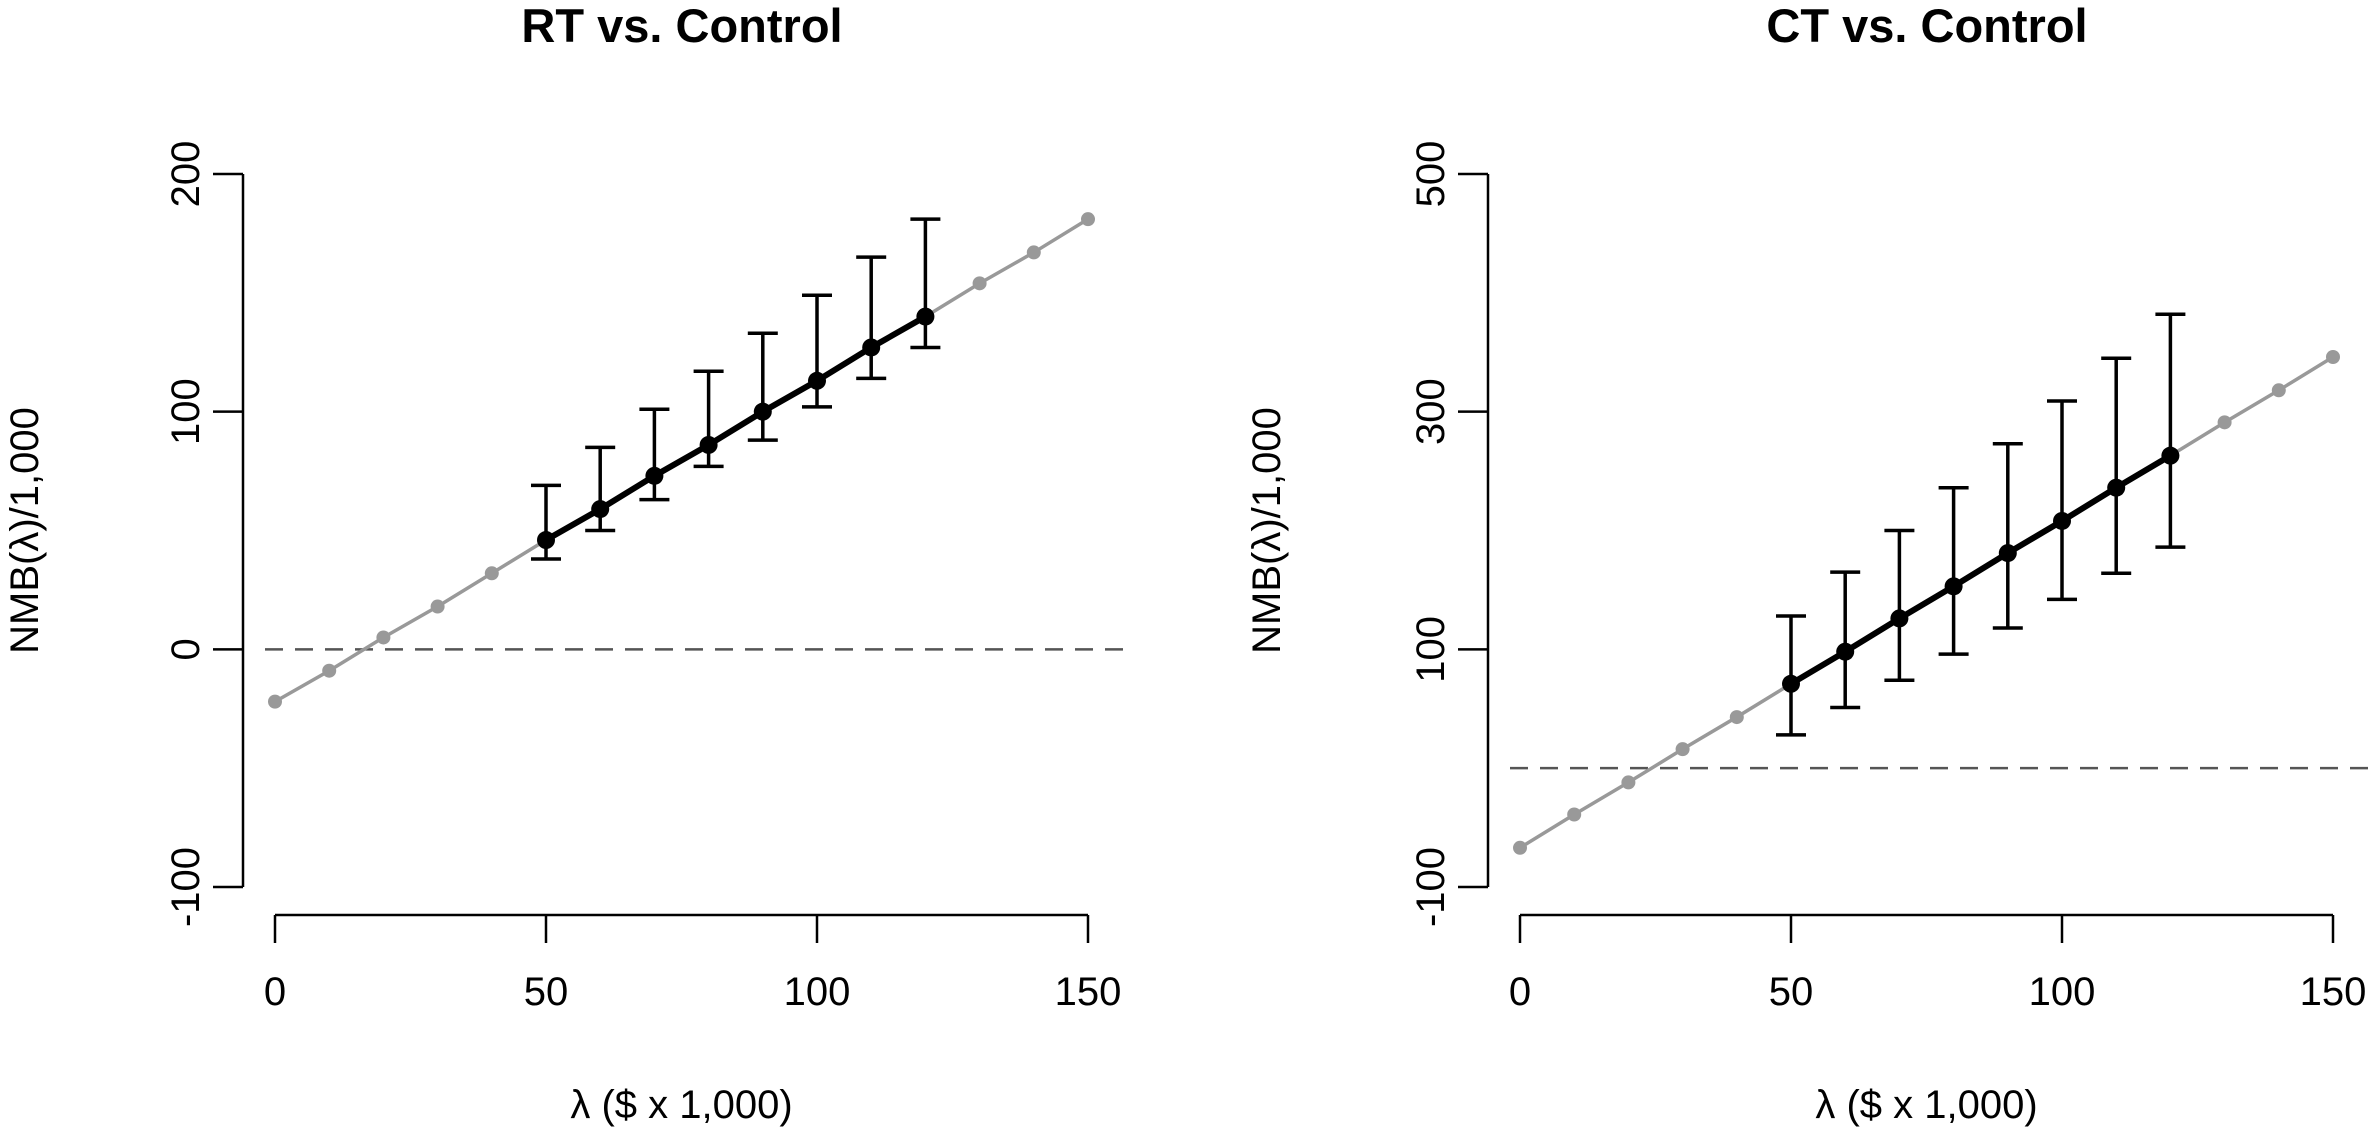 Image resolution: width=2373 pixels, height=1145 pixels. Describe the element at coordinates (1431, 174) in the screenshot. I see `y-tick-label: 500` at that location.